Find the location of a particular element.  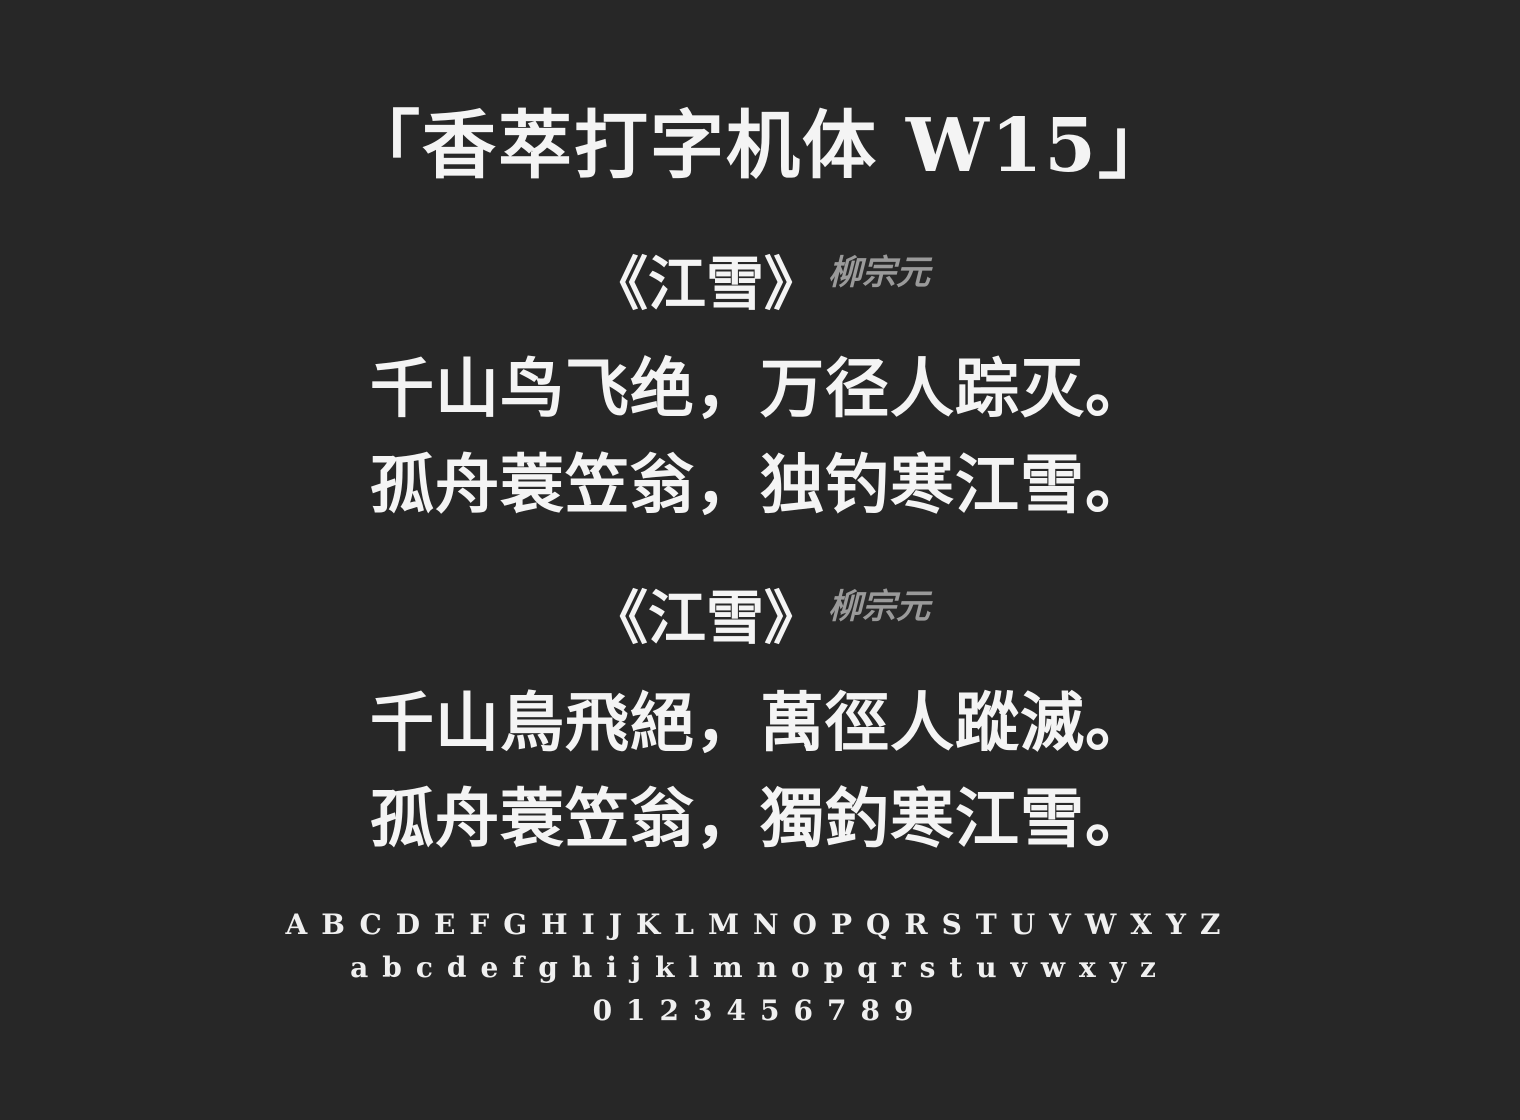

verse-line-3: 千山鳥飛絕，萬徑人蹤滅。 is located at coordinates (760, 723).